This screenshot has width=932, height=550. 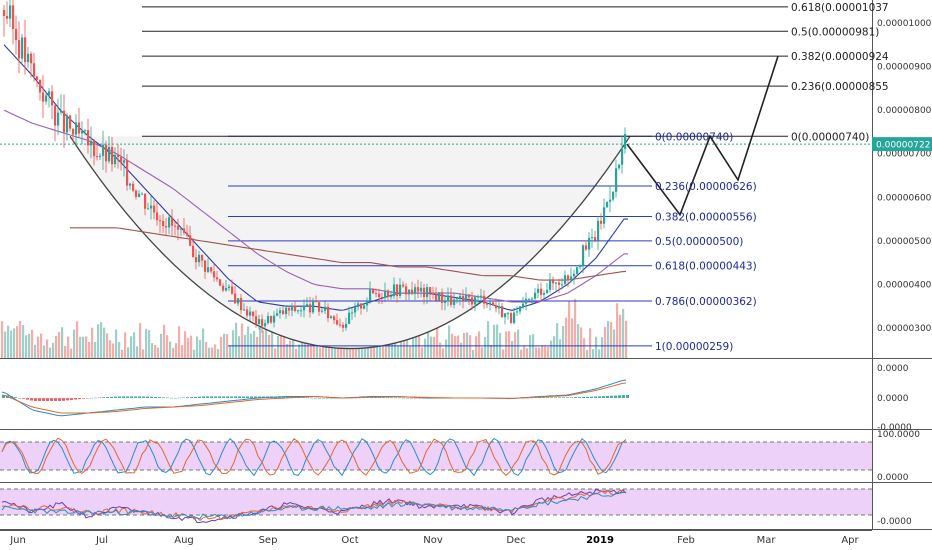 I want to click on x-tick-label: Feb, so click(x=686, y=540).